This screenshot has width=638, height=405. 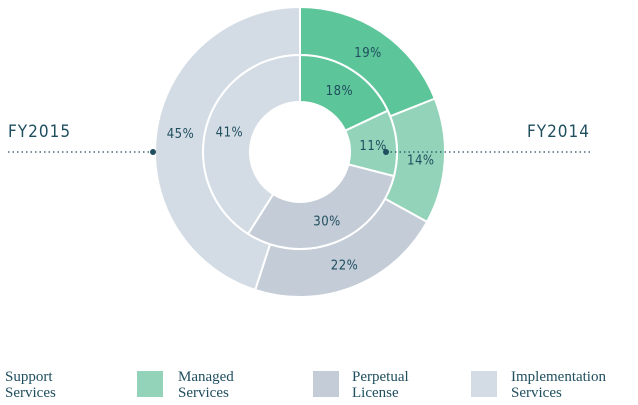 I want to click on value-label: 18%, so click(x=340, y=91).